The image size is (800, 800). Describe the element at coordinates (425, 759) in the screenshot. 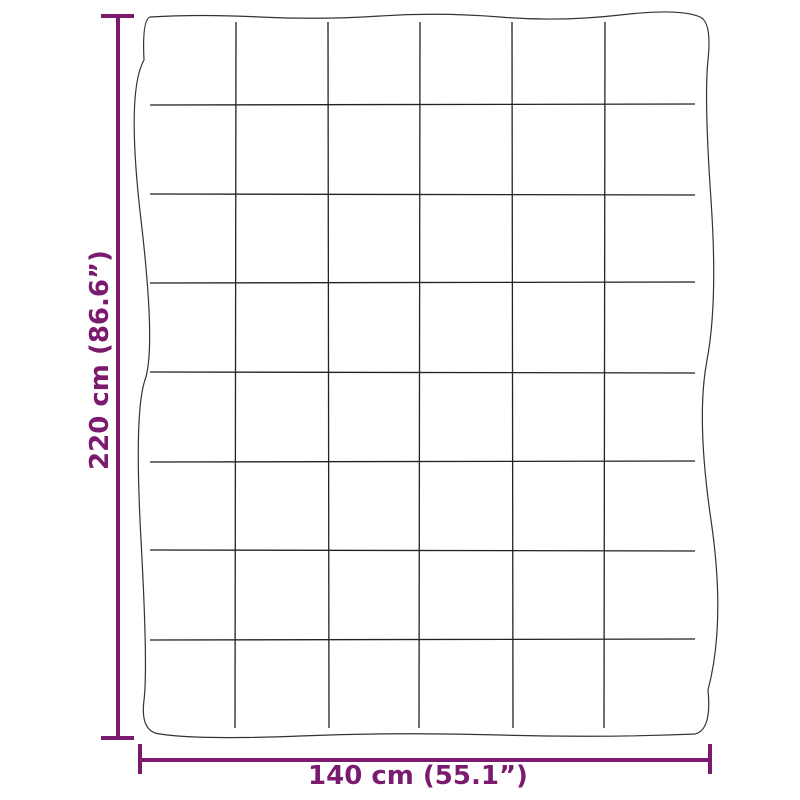

I see `width-dimension` at that location.